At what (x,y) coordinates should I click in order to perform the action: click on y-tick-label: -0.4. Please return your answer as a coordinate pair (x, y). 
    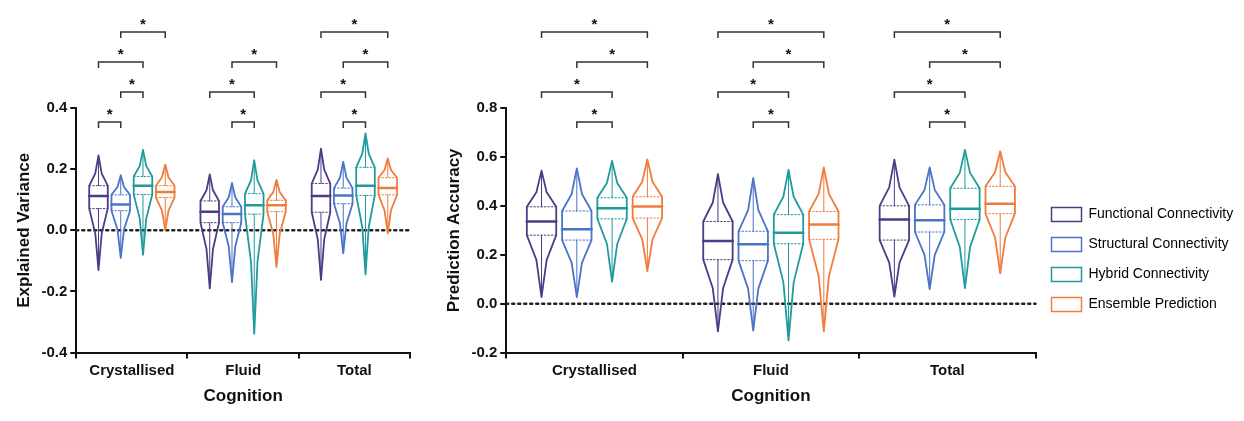
    Looking at the image, I should click on (54, 351).